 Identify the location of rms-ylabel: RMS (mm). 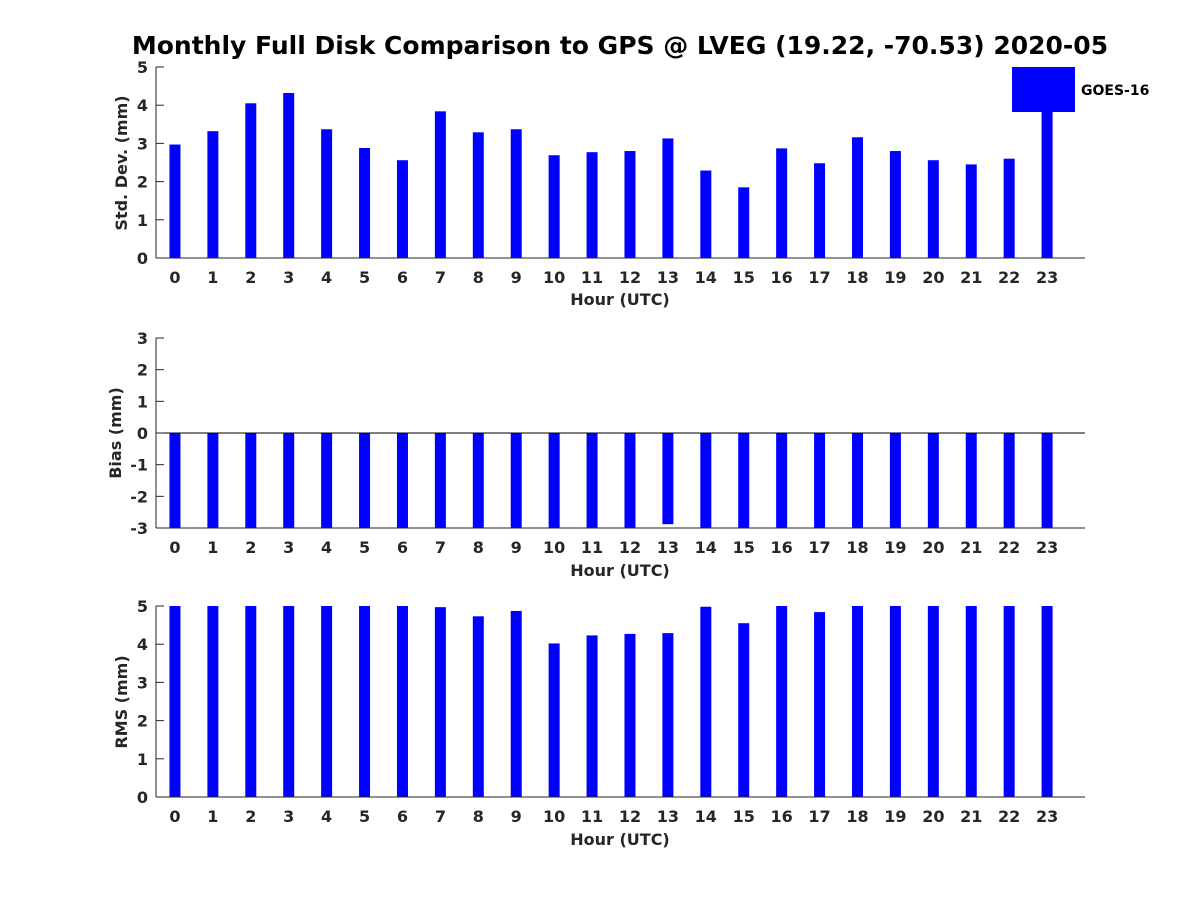
(121, 701).